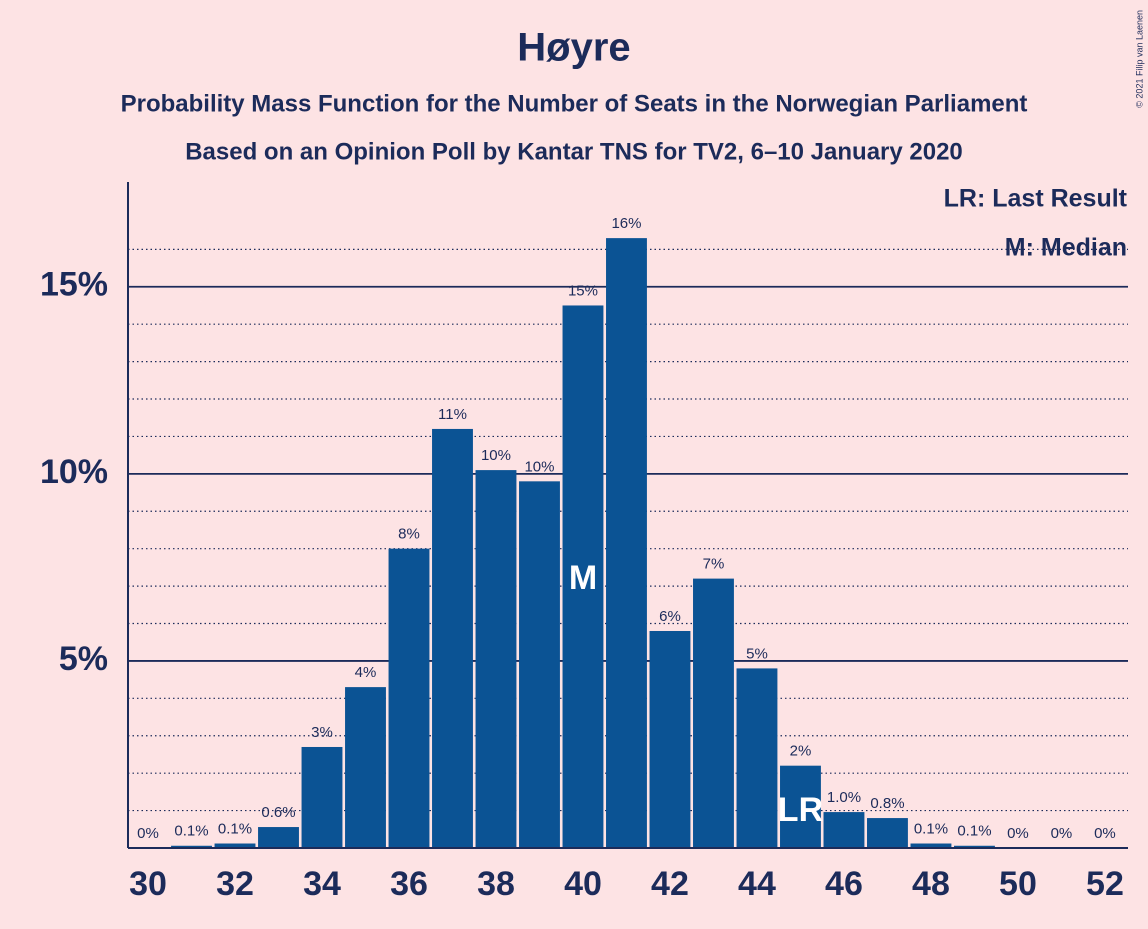 The width and height of the screenshot is (1148, 929). Describe the element at coordinates (74, 285) in the screenshot. I see `y-tick-label: 15%` at that location.